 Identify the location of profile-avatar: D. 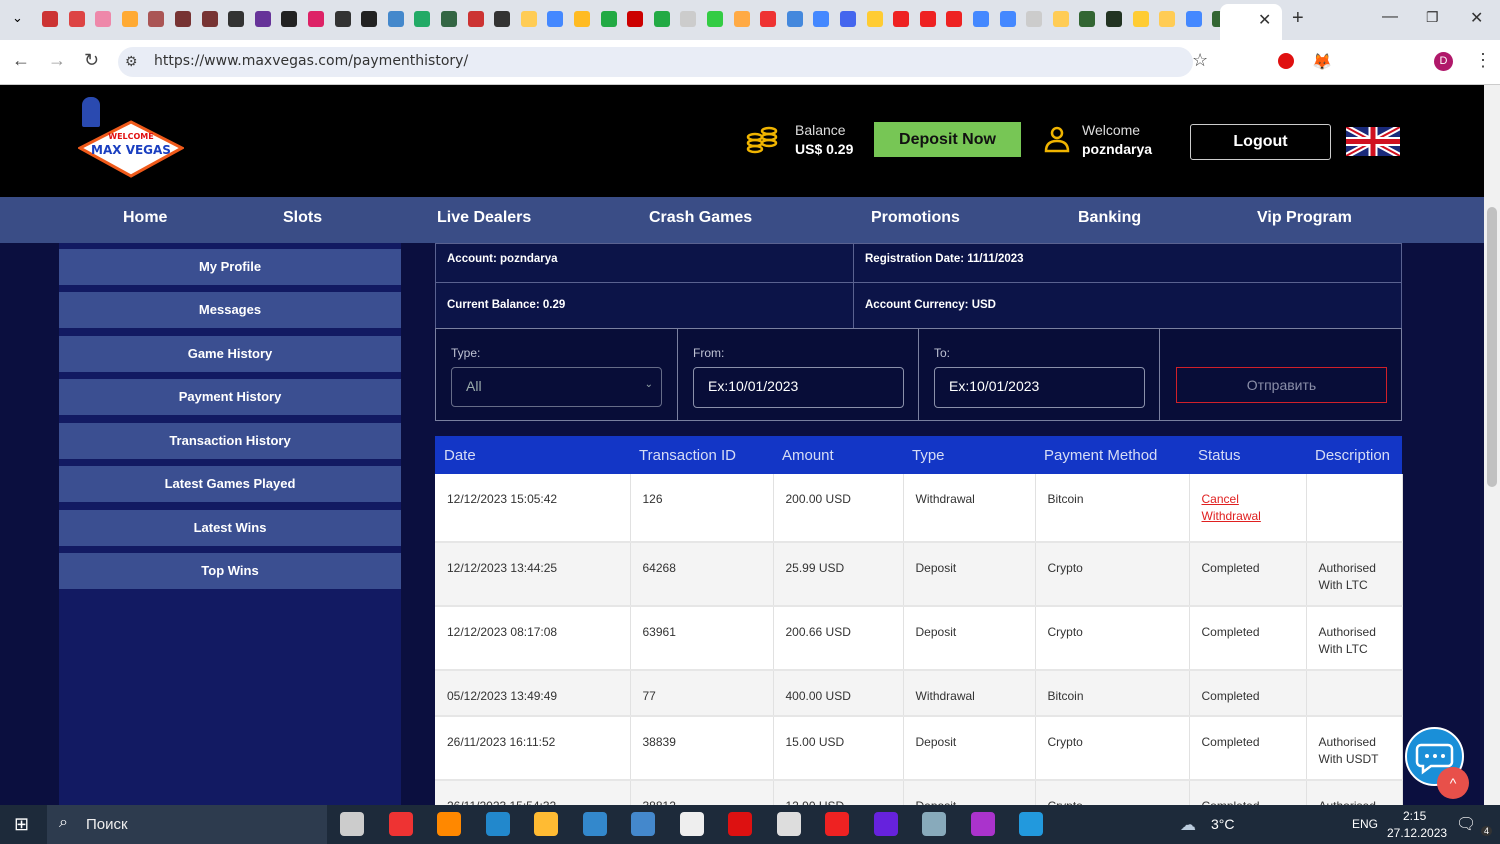
(1443, 61).